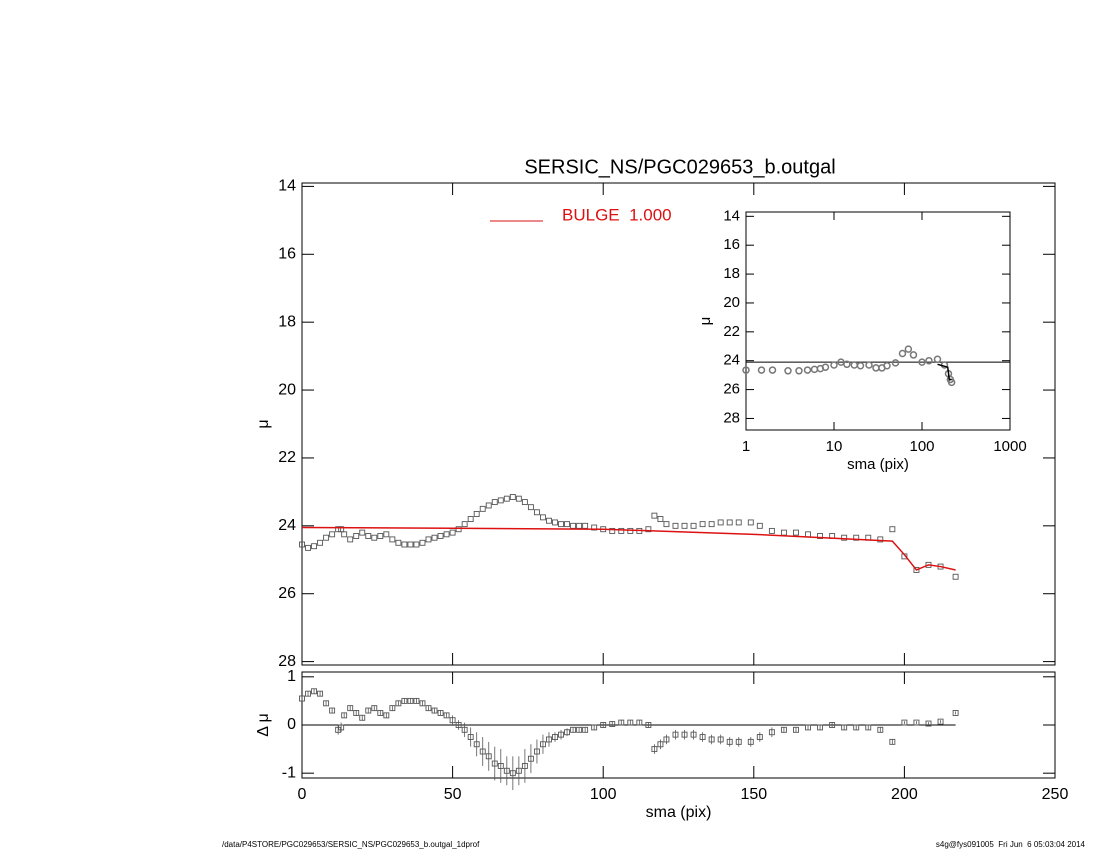 The width and height of the screenshot is (1100, 850). What do you see at coordinates (287, 321) in the screenshot?
I see `y-tick-label: 18` at bounding box center [287, 321].